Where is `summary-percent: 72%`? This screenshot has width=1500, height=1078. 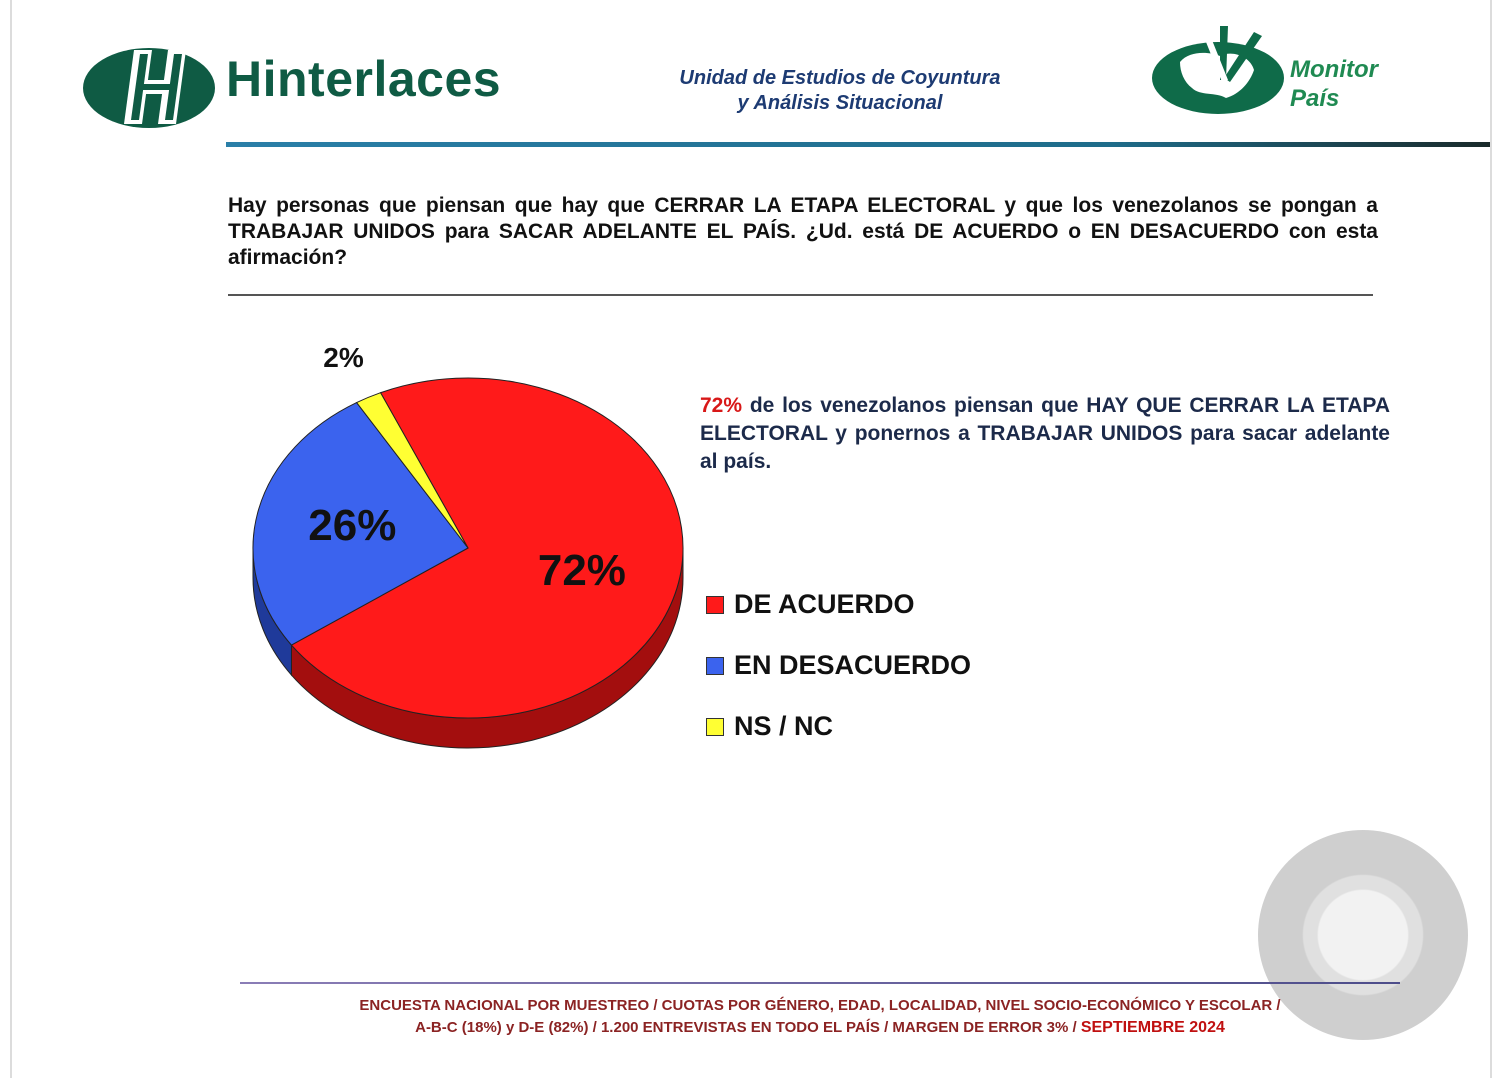
summary-percent: 72% is located at coordinates (721, 405).